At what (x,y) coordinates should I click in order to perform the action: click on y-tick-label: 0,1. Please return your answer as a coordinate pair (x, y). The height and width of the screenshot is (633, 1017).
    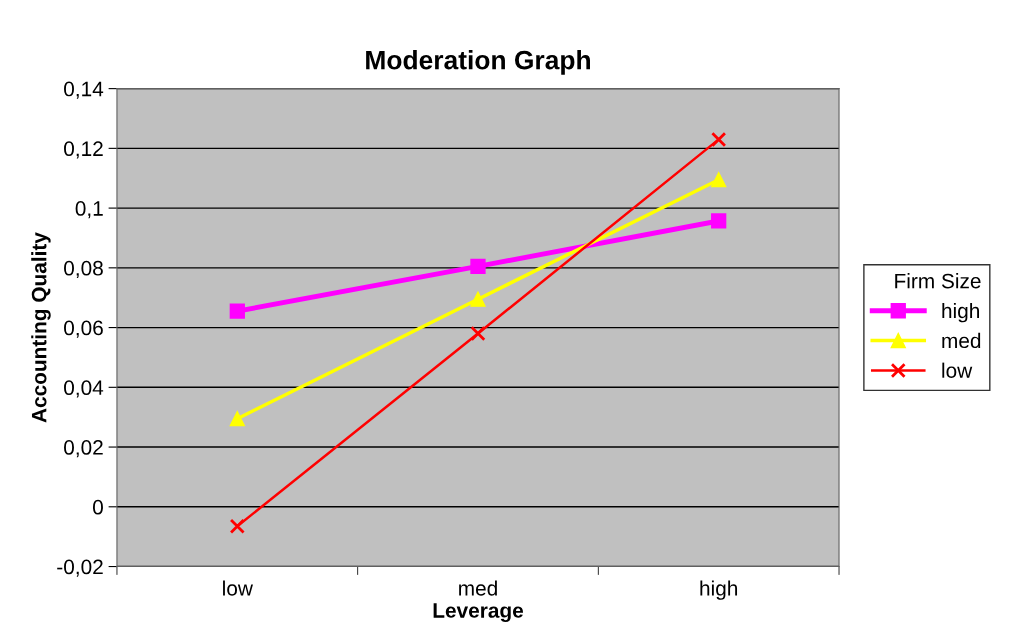
    Looking at the image, I should click on (89, 210).